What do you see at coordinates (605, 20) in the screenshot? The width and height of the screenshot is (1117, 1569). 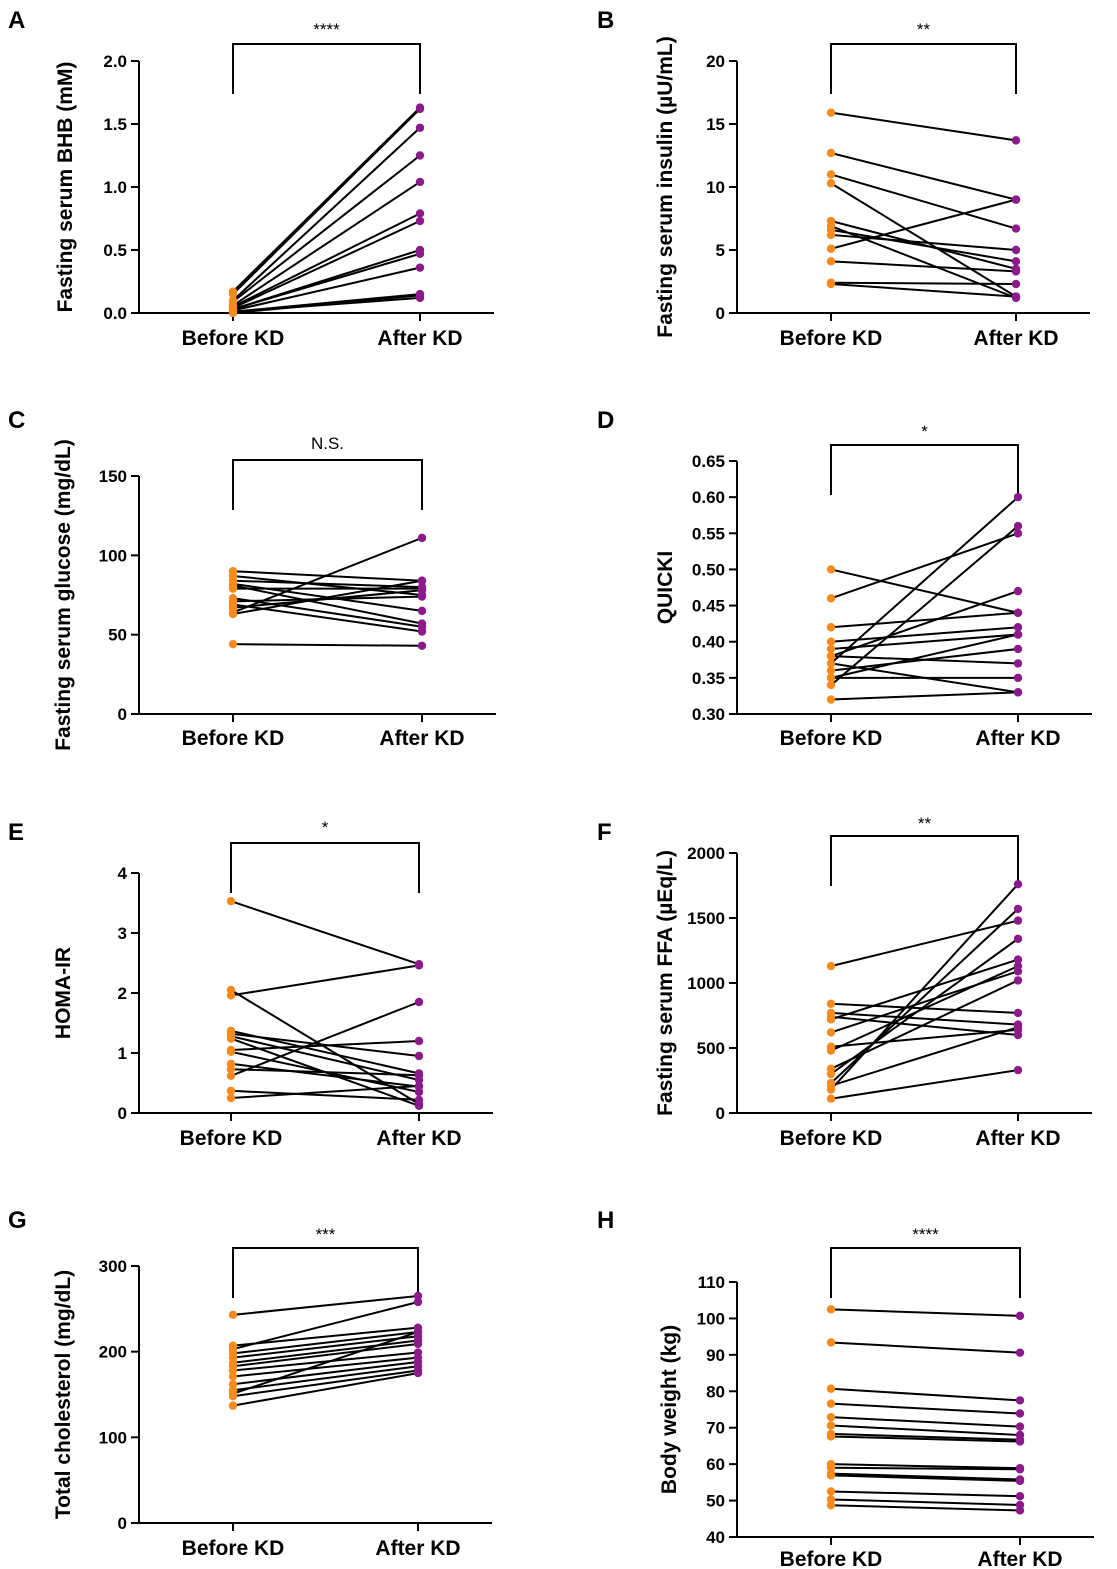 I see `panel-letter: B` at bounding box center [605, 20].